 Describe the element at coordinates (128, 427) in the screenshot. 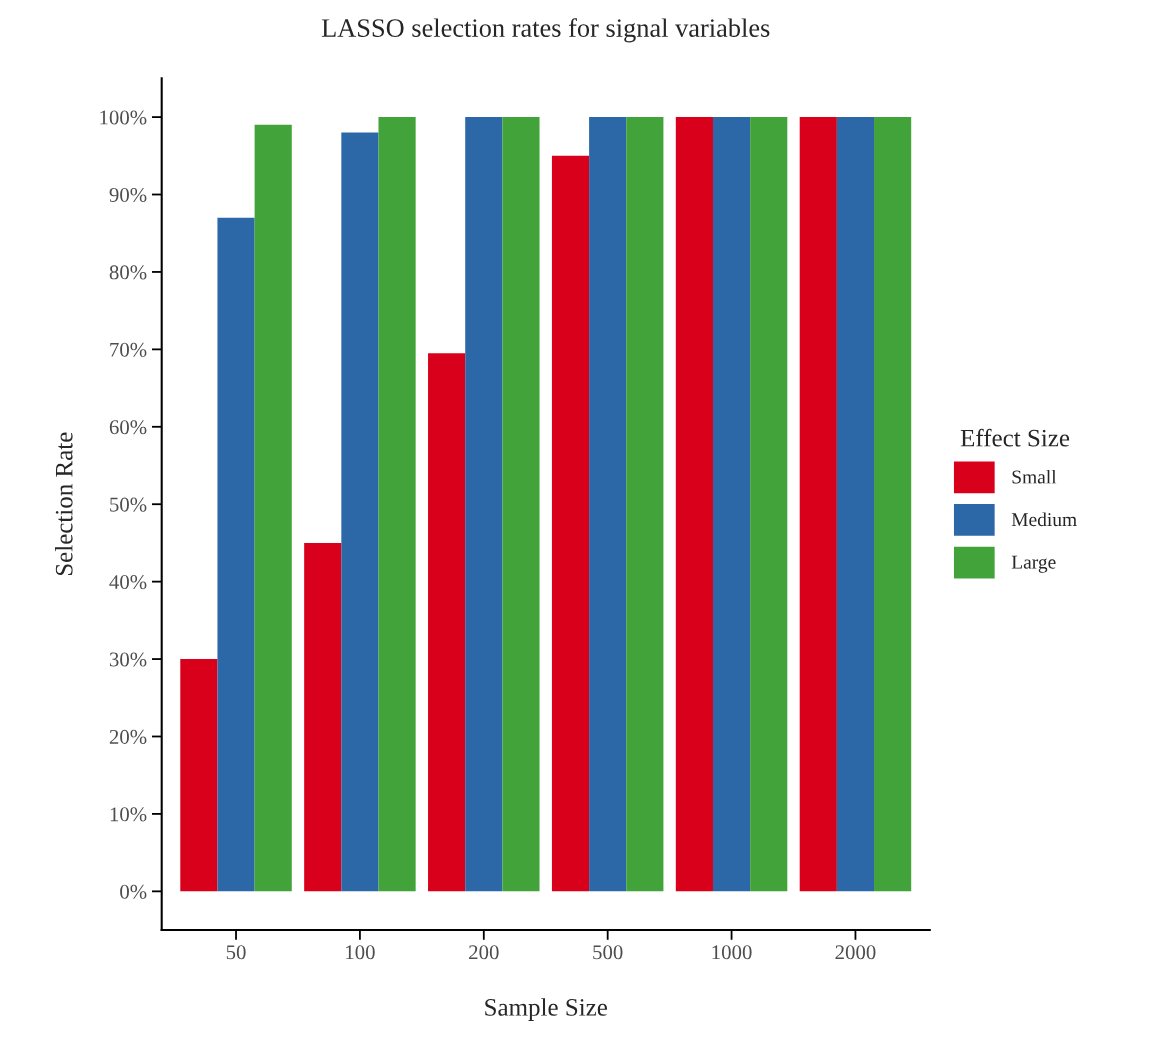

I see `y-tick-label: 60%` at that location.